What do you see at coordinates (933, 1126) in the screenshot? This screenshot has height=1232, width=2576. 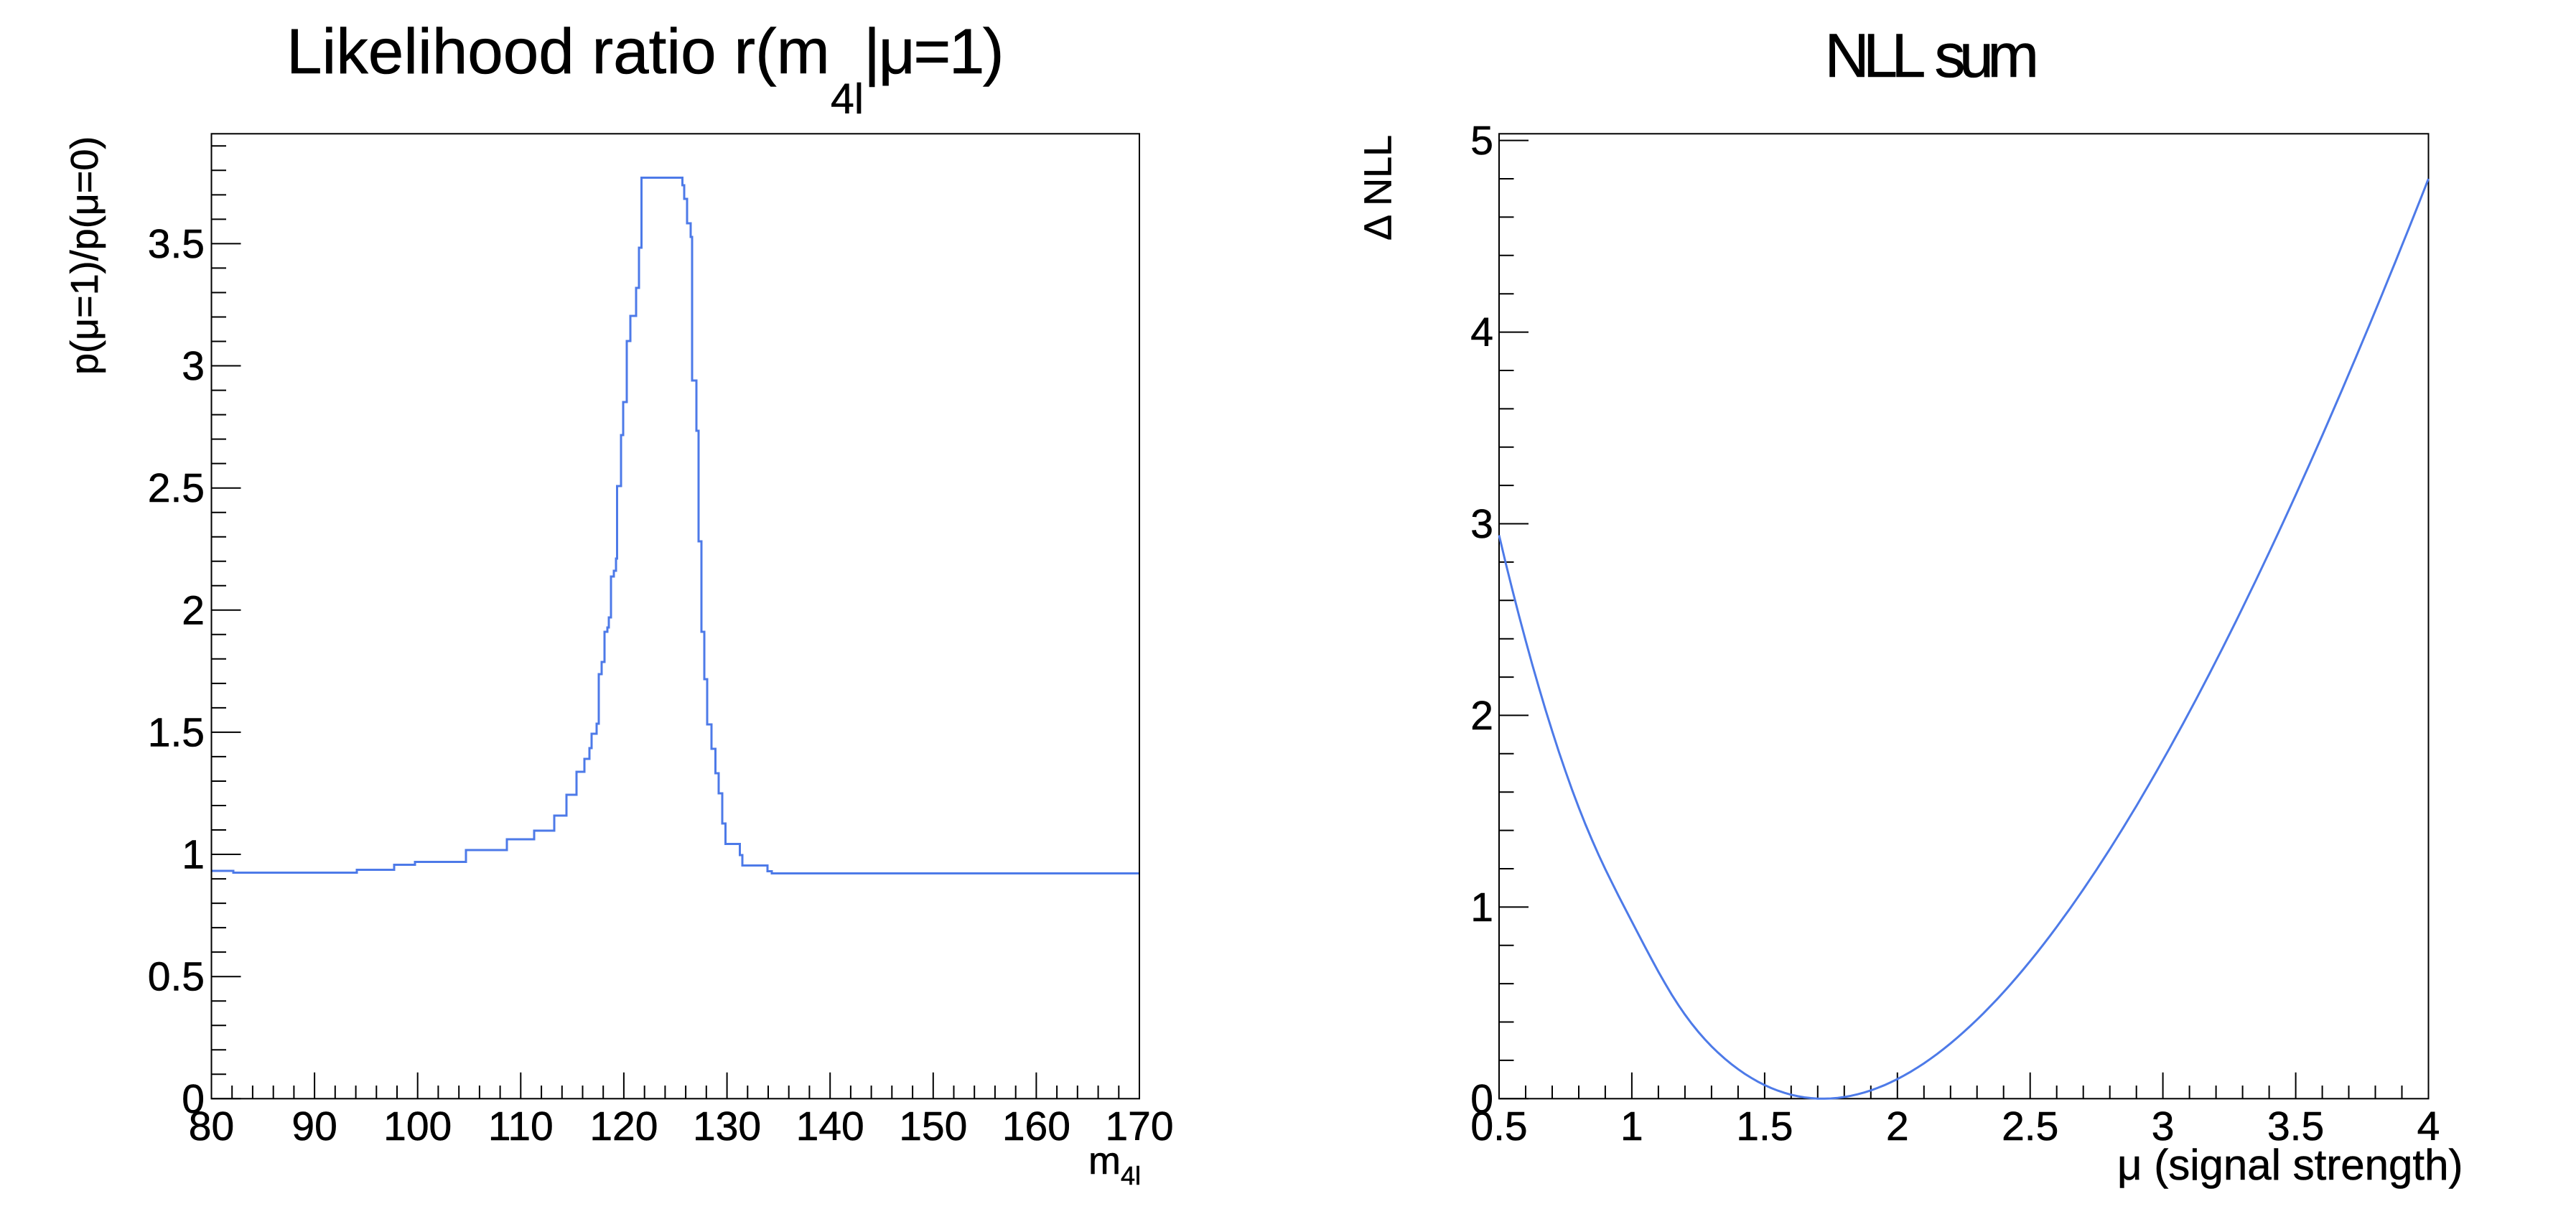 I see `svg-text: 150` at bounding box center [933, 1126].